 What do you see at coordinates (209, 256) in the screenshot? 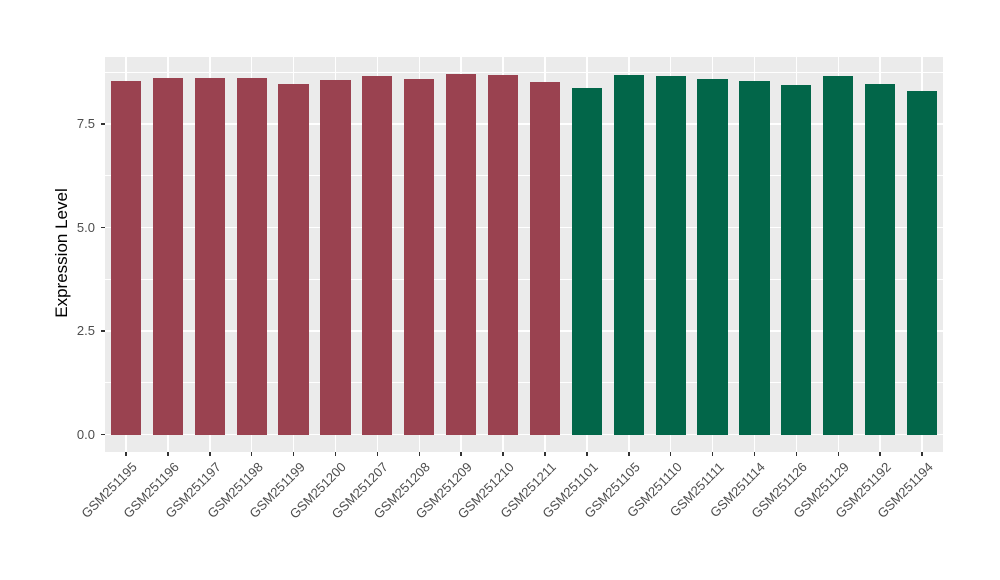
I see `bar-GSM251197` at bounding box center [209, 256].